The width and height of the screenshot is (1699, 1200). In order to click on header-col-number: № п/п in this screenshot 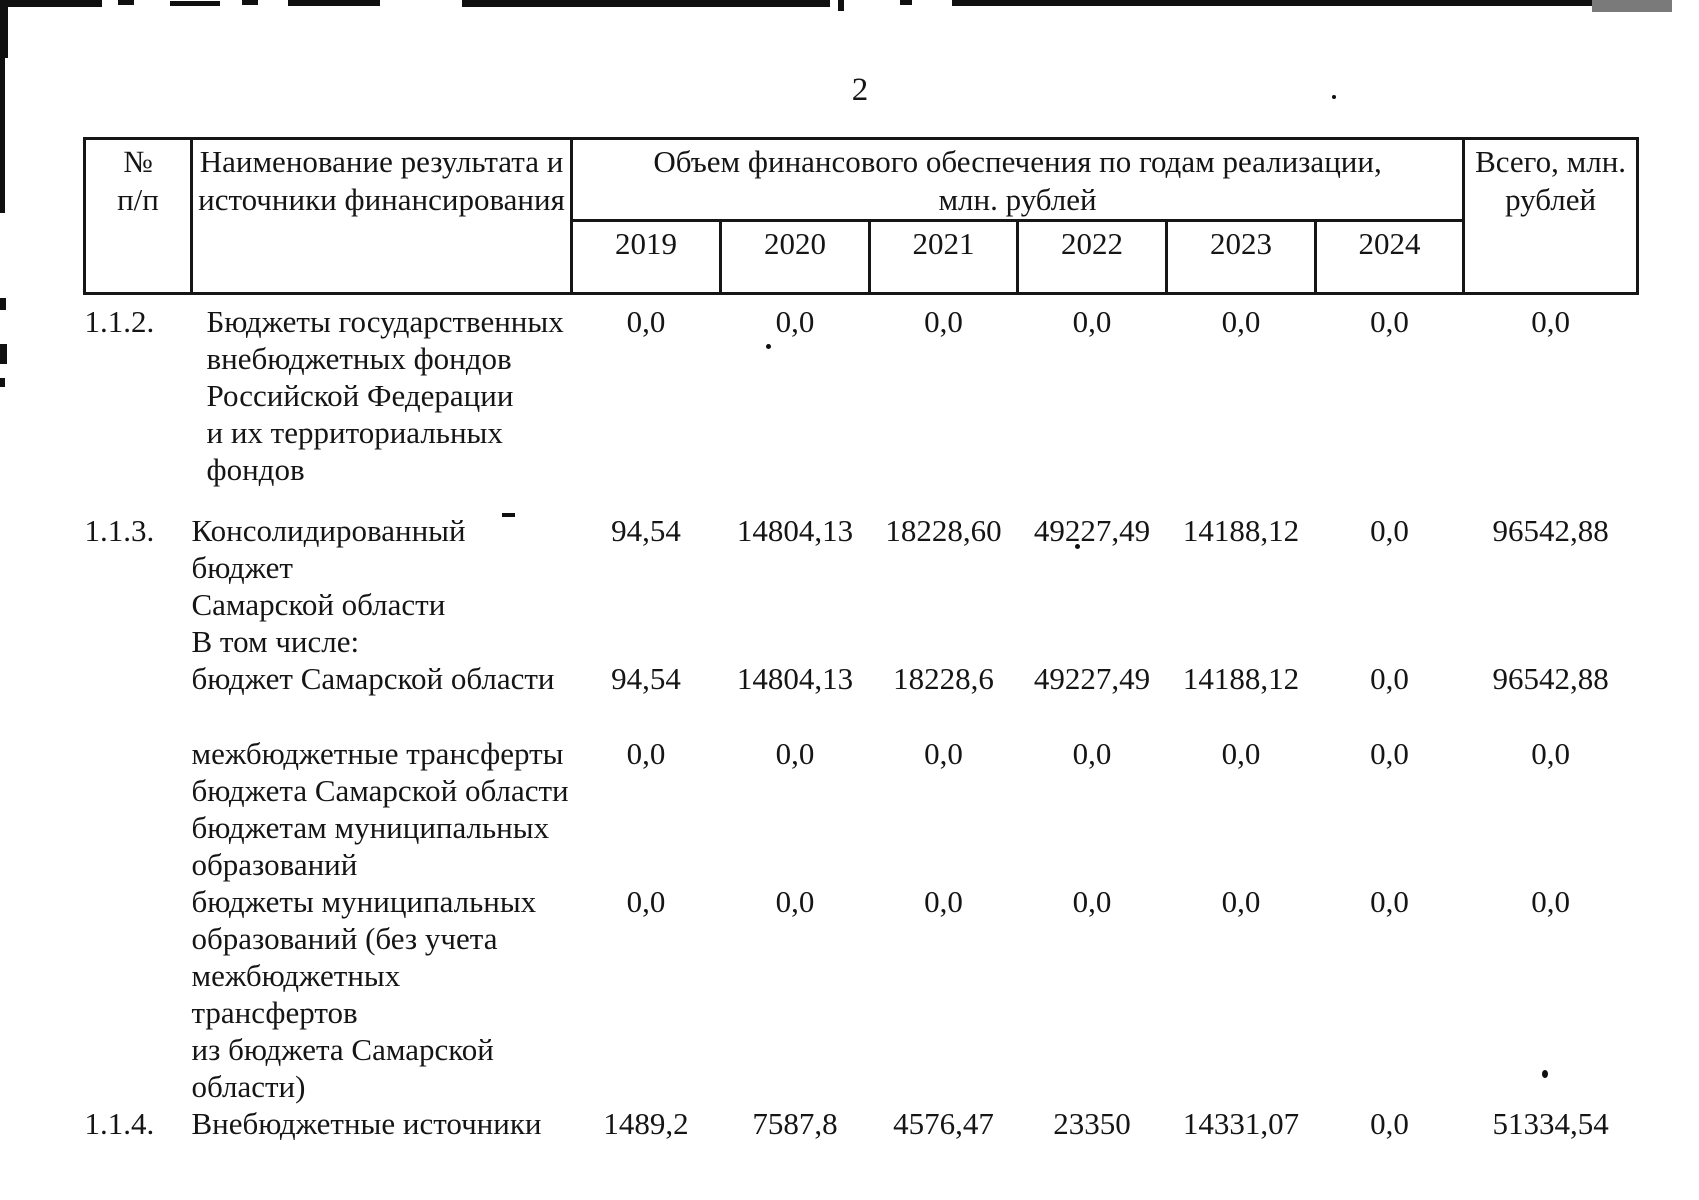, I will do `click(138, 216)`.